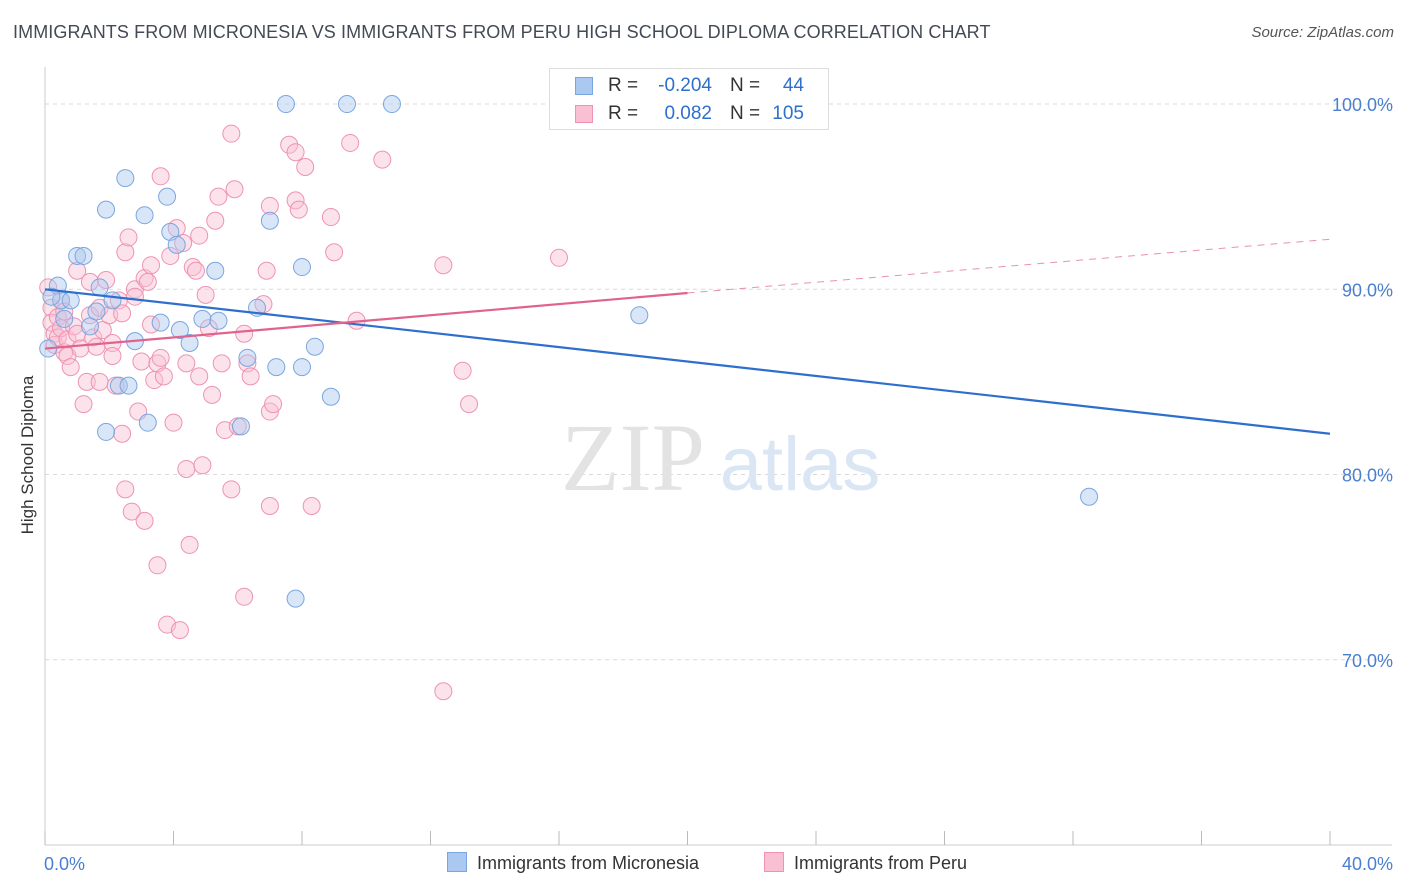 Image resolution: width=1406 pixels, height=892 pixels. I want to click on x-tick-label: 40.0%, so click(1367, 864).